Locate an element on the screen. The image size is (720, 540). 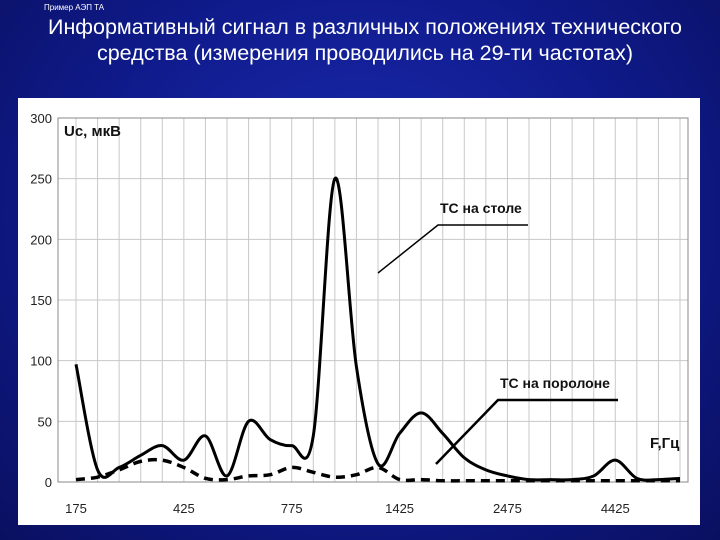
x-tick-label: 775 is located at coordinates (292, 508).